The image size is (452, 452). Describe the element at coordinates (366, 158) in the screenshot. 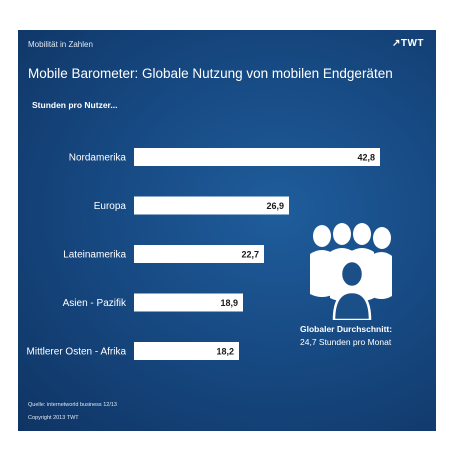

I see `value-label: 42,8` at that location.